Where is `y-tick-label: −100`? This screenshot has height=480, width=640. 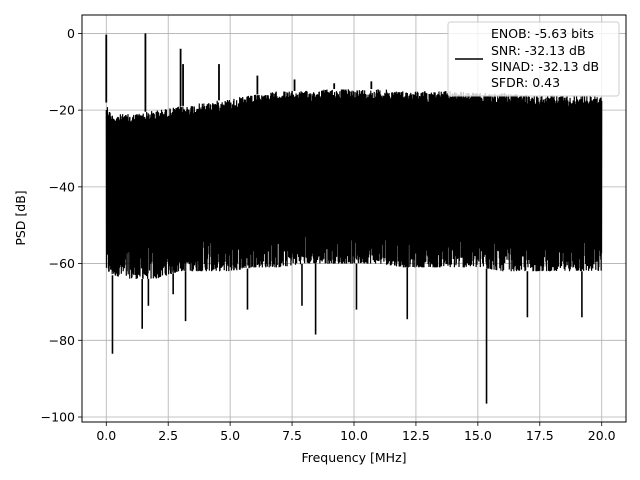
y-tick-label: −100 is located at coordinates (58, 417).